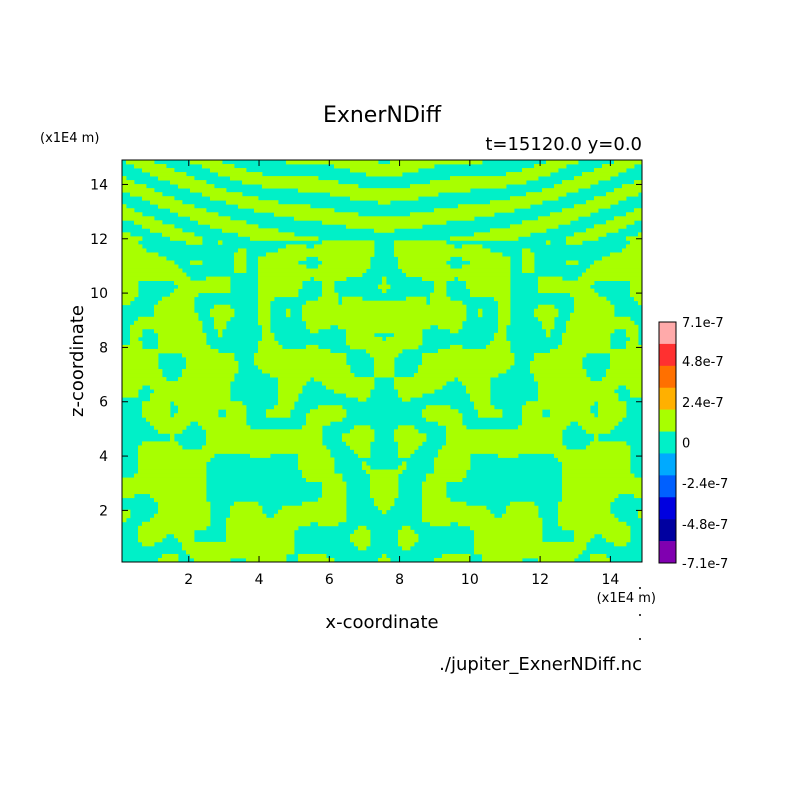 This screenshot has width=804, height=804. I want to click on colorbar-label: 2.4e-7, so click(703, 403).